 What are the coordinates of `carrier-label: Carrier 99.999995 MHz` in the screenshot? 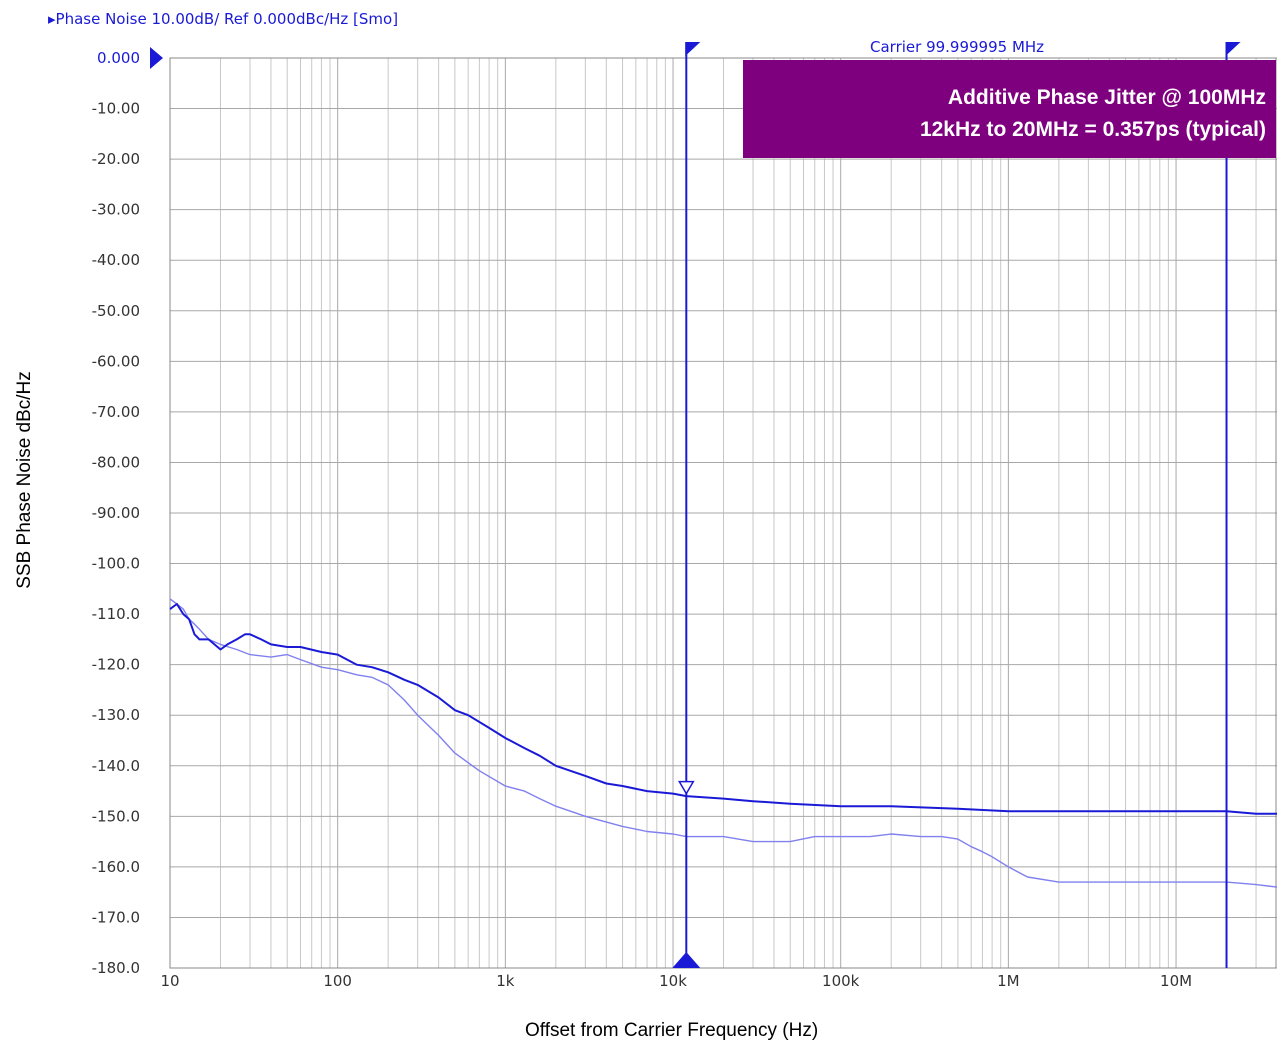 It's located at (957, 47).